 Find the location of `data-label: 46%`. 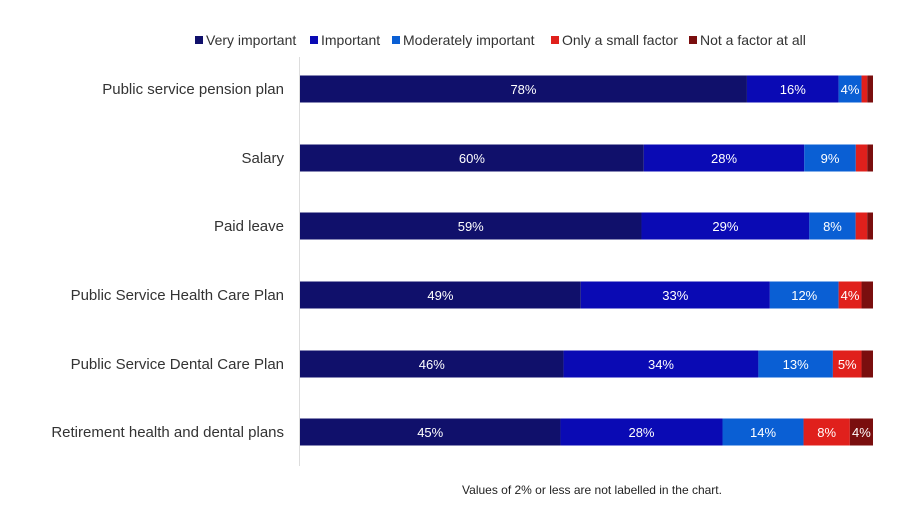

data-label: 46% is located at coordinates (432, 364).